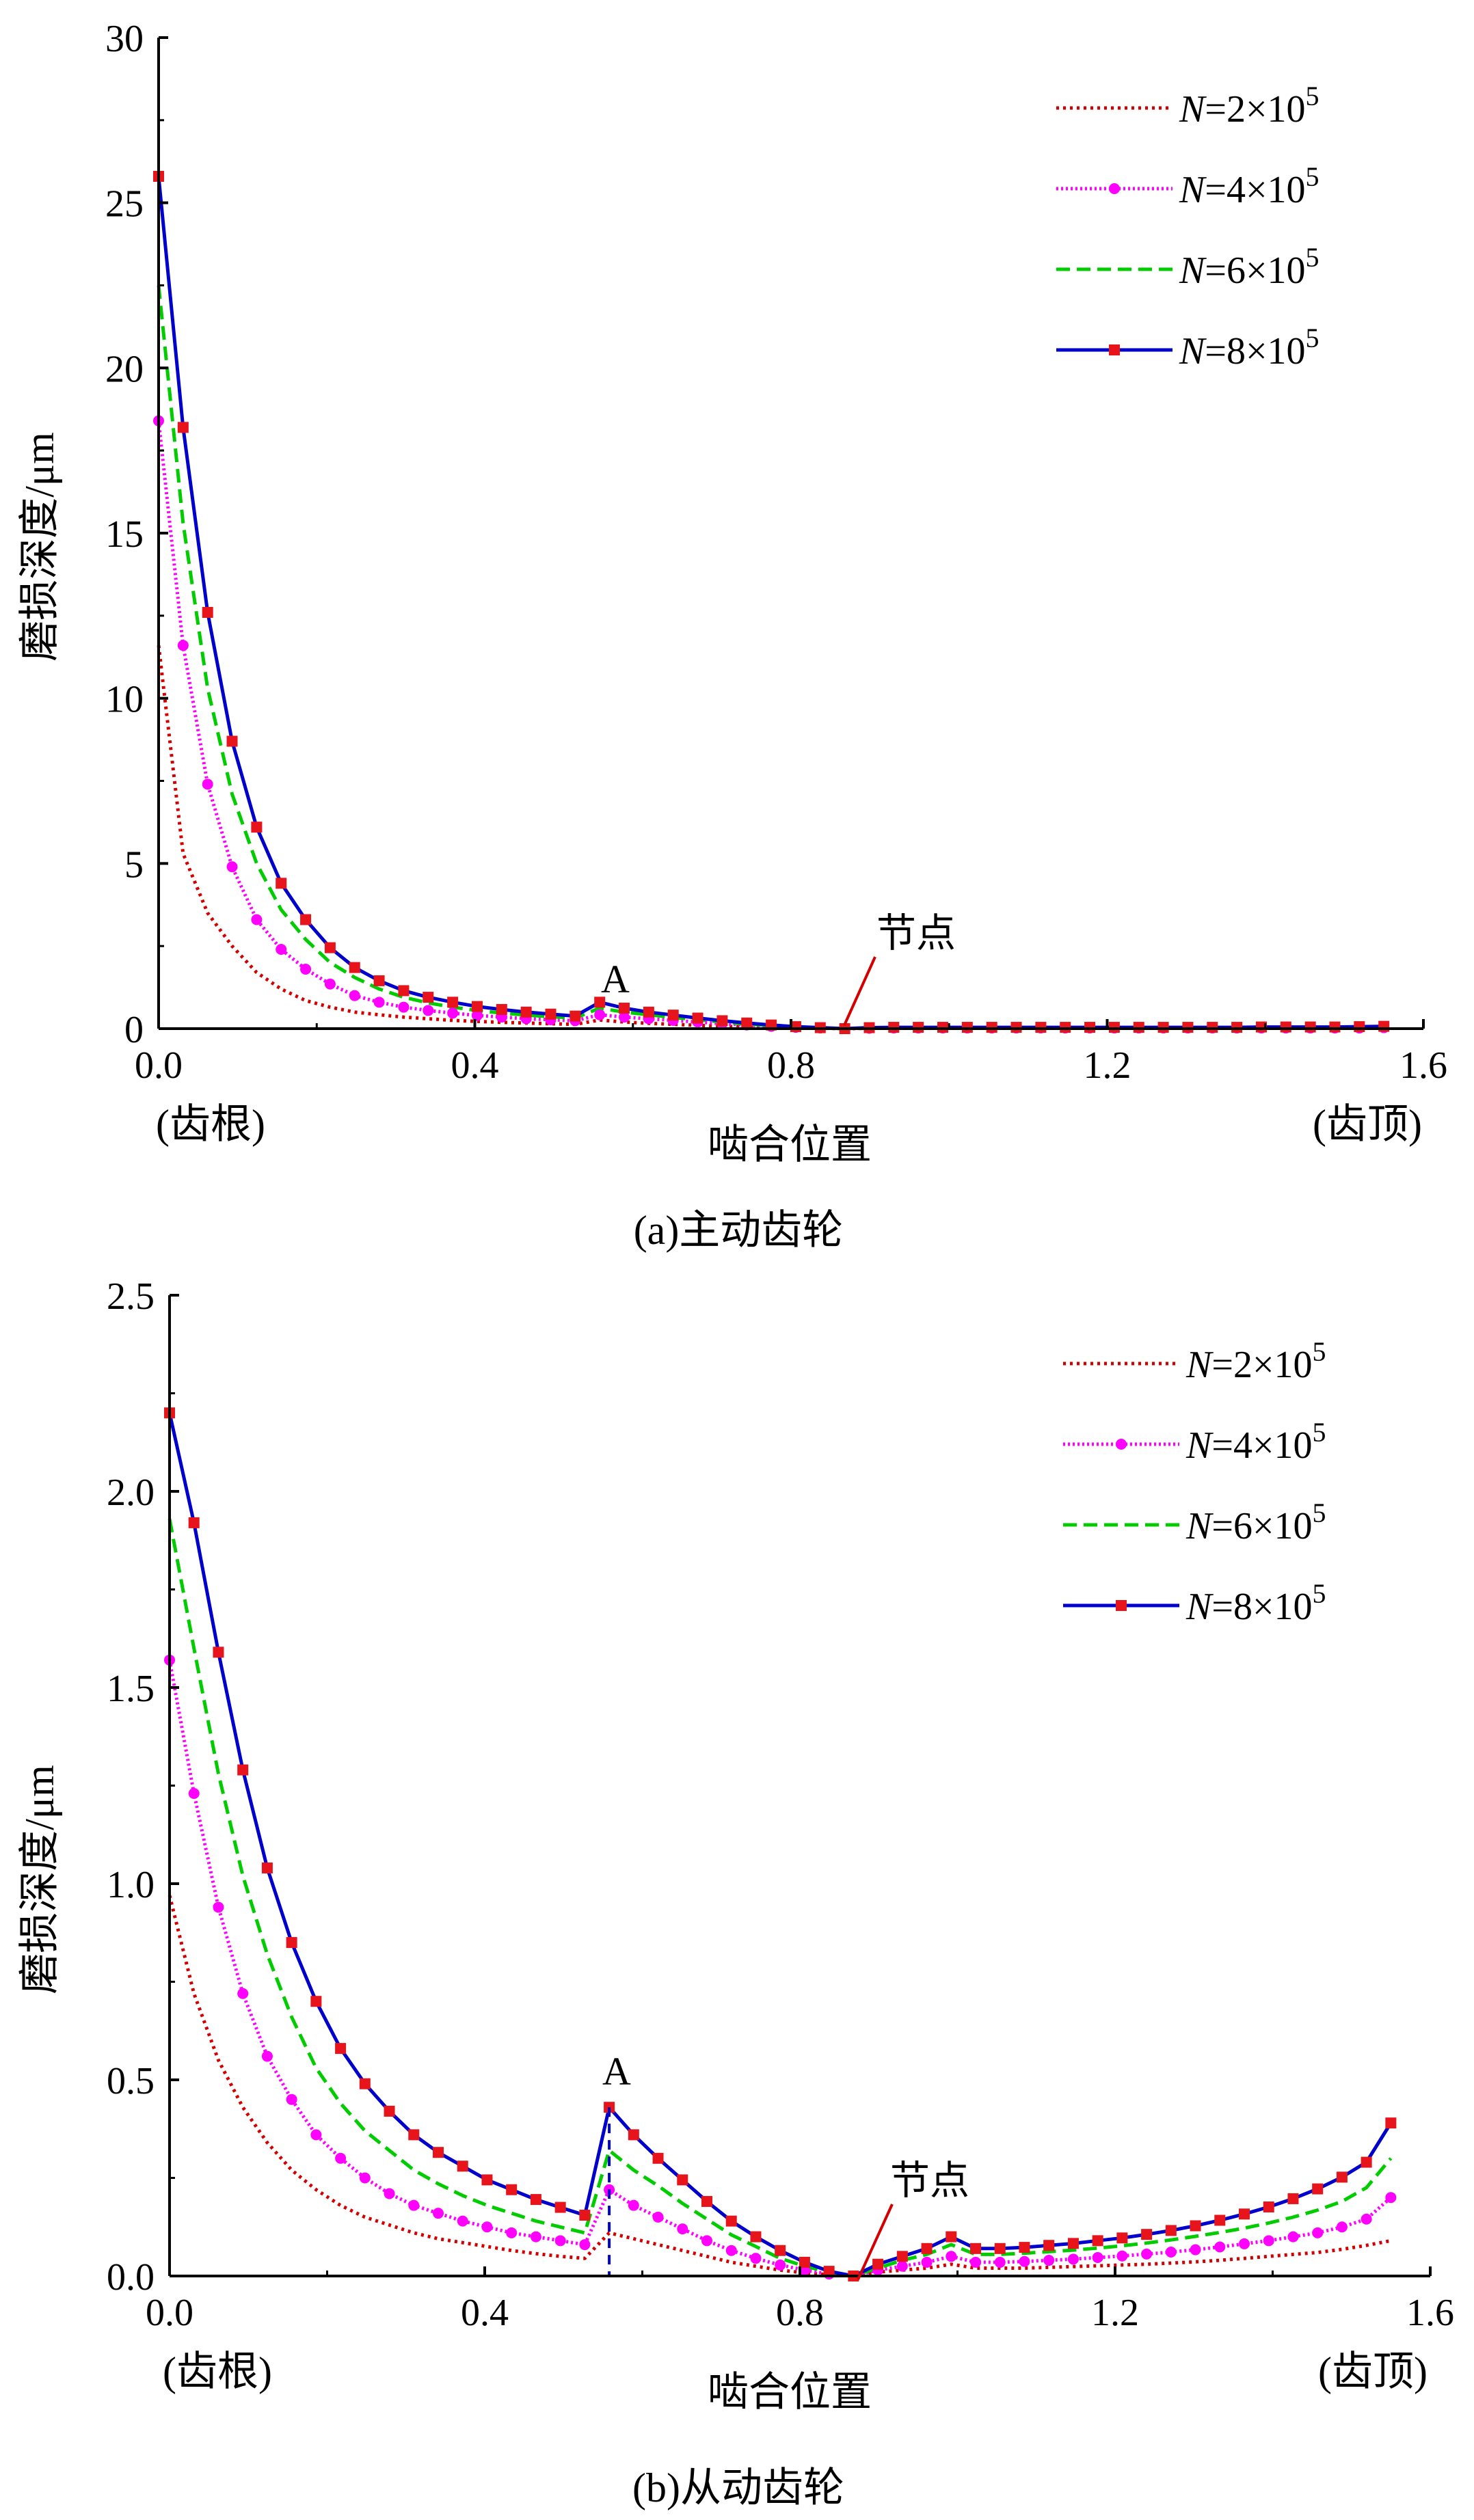 The image size is (1474, 2520). Describe the element at coordinates (615, 979) in the screenshot. I see `annotation-a-label: A` at that location.